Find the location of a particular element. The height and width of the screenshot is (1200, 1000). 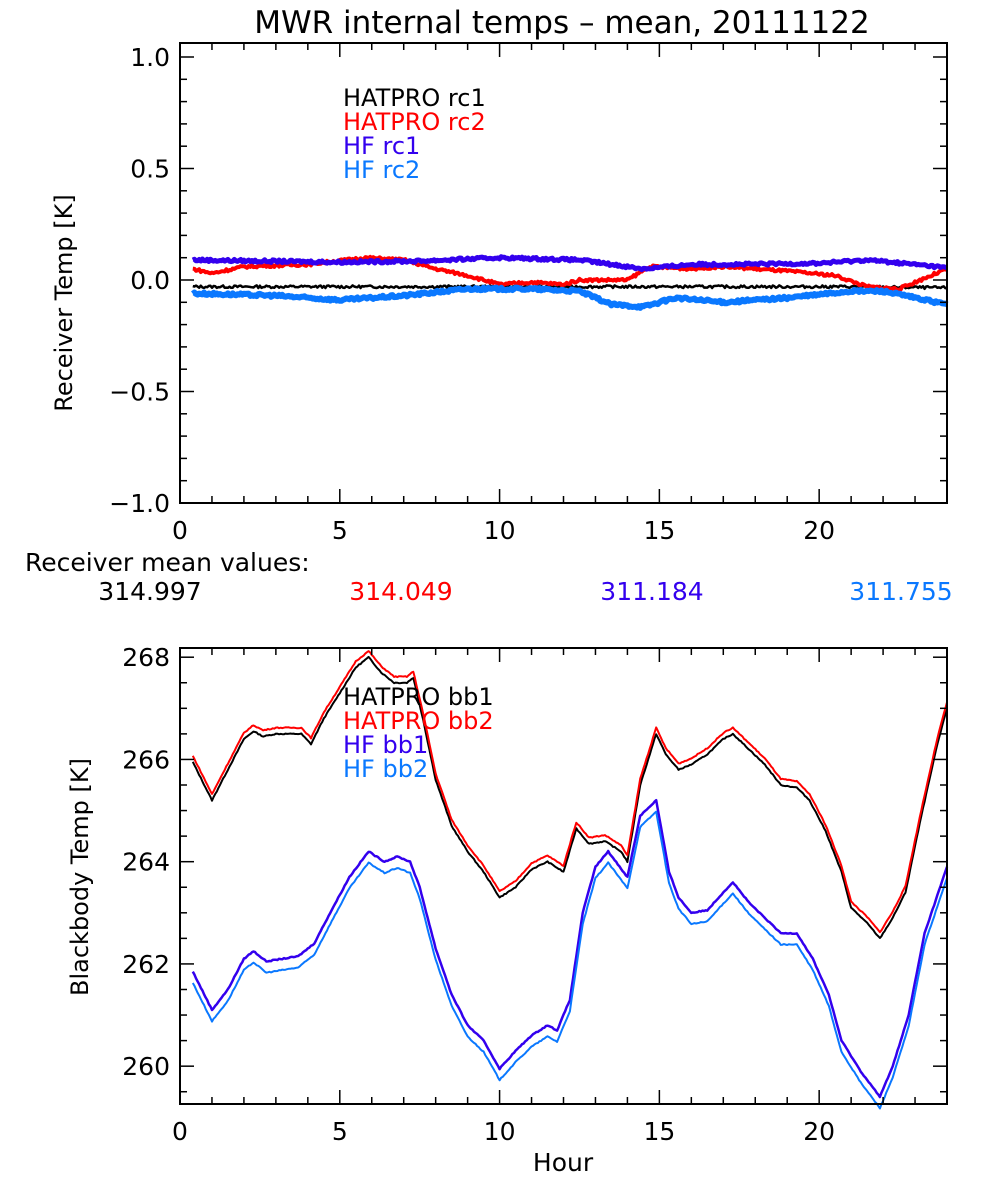

mean-values-label: Receiver mean values: is located at coordinates (167, 562).